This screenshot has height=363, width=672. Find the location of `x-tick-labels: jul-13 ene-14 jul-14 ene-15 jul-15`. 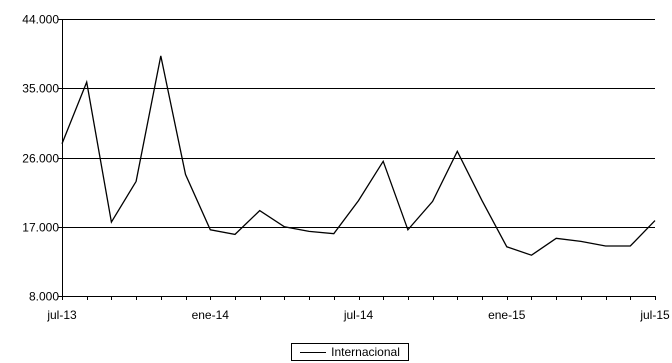

x-tick-labels: jul-13 ene-14 jul-14 ene-15 jul-15 is located at coordinates (358, 315).